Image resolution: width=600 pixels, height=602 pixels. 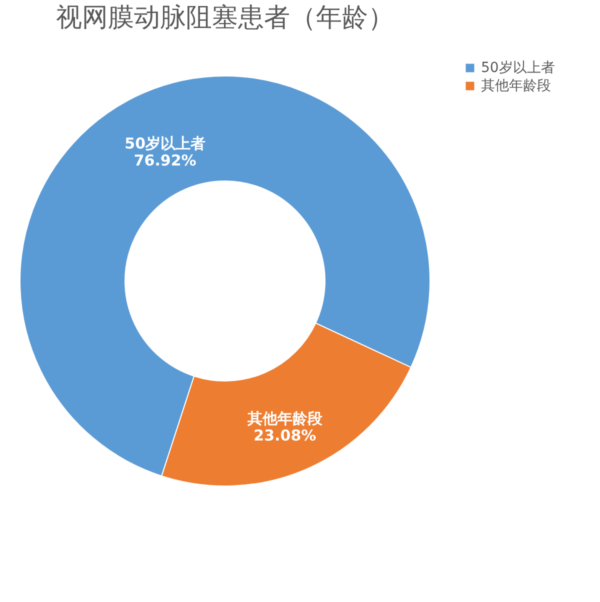 What do you see at coordinates (225, 18) in the screenshot?
I see `chart-title: 视网膜动脉阻塞患者（年龄）` at bounding box center [225, 18].